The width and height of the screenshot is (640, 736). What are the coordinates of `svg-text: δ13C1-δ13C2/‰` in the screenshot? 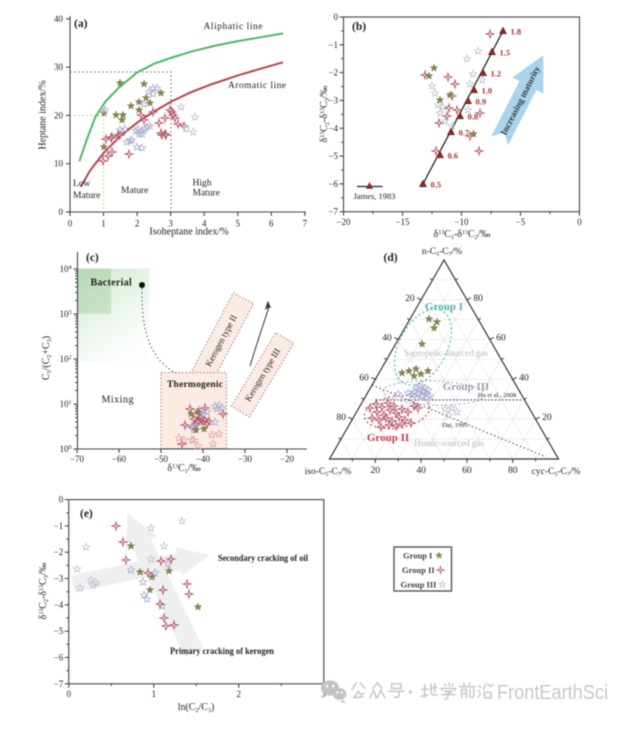 It's located at (462, 235).